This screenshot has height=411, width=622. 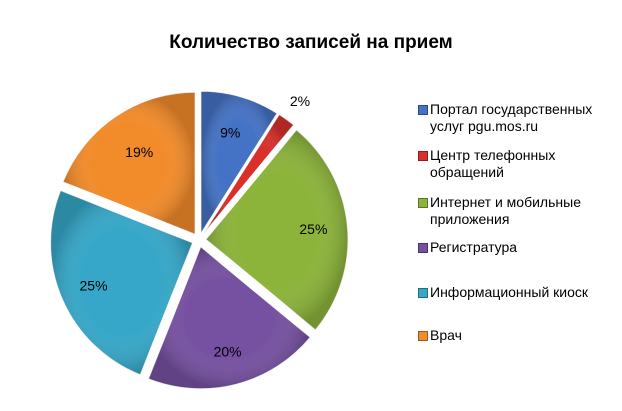 I want to click on legend-item-internet: Интернет и мобильные приложения, so click(x=518, y=211).